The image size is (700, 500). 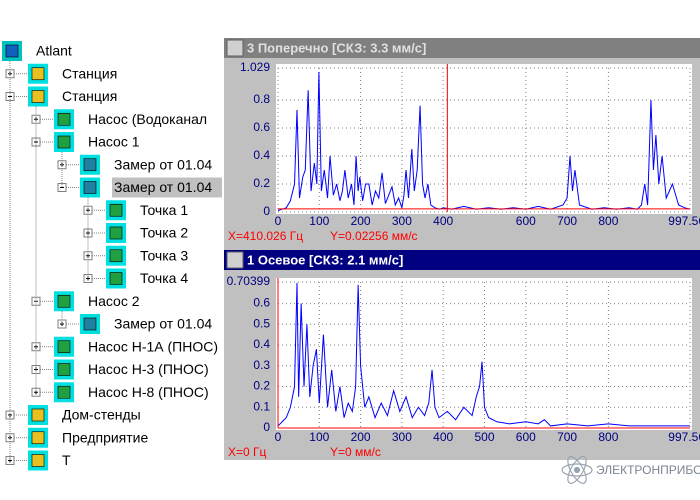 What do you see at coordinates (147, 119) in the screenshot?
I see `node-label: Насос (Водоканал` at bounding box center [147, 119].